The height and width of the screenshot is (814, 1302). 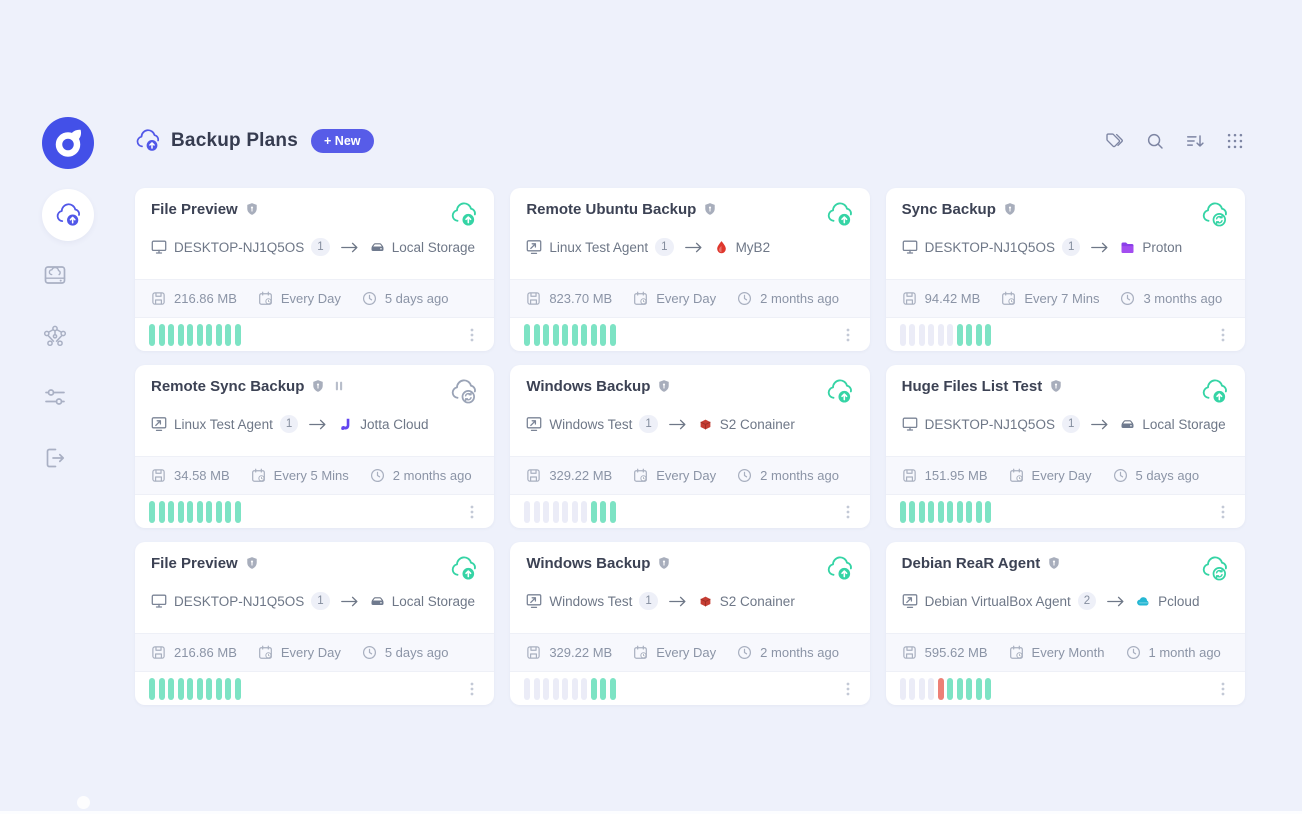 I want to click on sidebar-item-settings-sliders, so click(x=55, y=397).